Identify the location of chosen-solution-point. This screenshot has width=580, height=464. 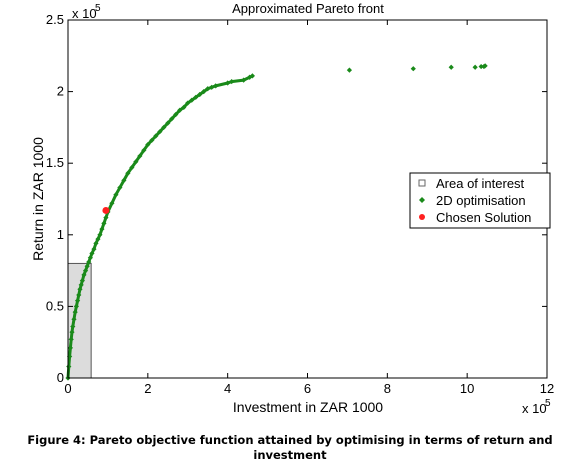
(106, 210).